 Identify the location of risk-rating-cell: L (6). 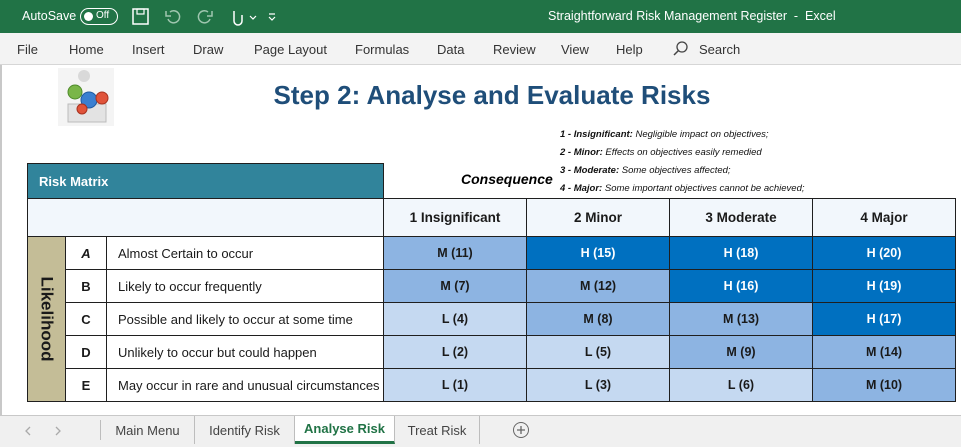
(741, 385).